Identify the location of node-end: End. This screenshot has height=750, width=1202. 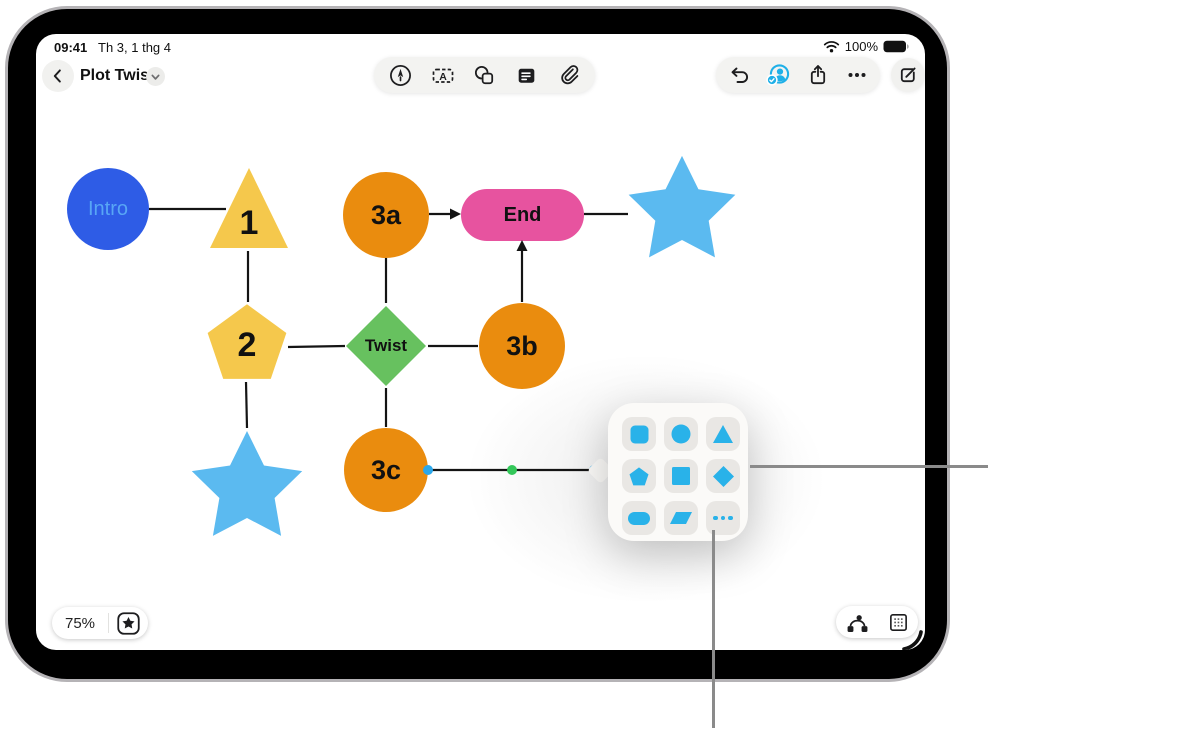
(522, 215).